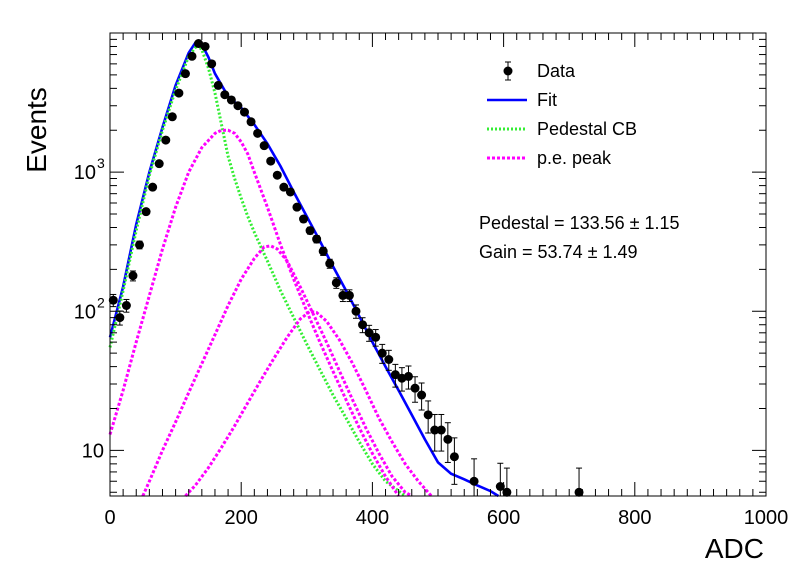 Image resolution: width=796 pixels, height=572 pixels. What do you see at coordinates (634, 518) in the screenshot?
I see `x-tick-label: 800` at bounding box center [634, 518].